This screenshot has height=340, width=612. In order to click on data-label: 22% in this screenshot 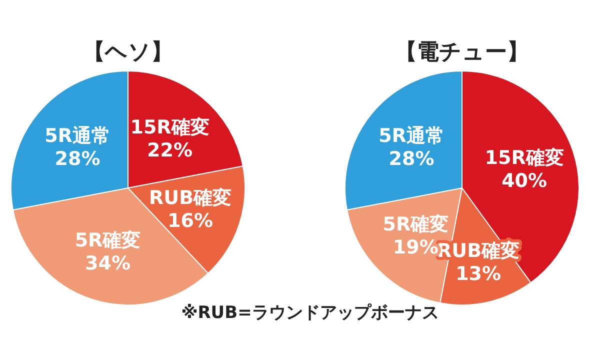, I will do `click(170, 151)`.